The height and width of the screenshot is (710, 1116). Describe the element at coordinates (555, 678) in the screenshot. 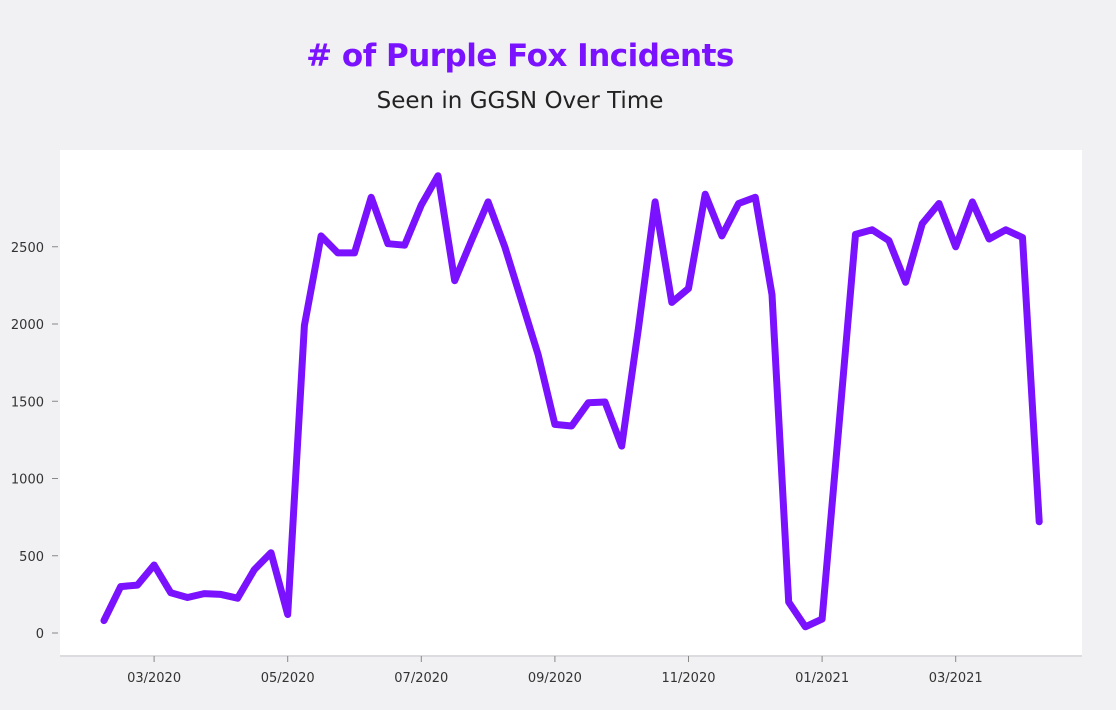

I see `x-tick-label: 09/2020` at that location.